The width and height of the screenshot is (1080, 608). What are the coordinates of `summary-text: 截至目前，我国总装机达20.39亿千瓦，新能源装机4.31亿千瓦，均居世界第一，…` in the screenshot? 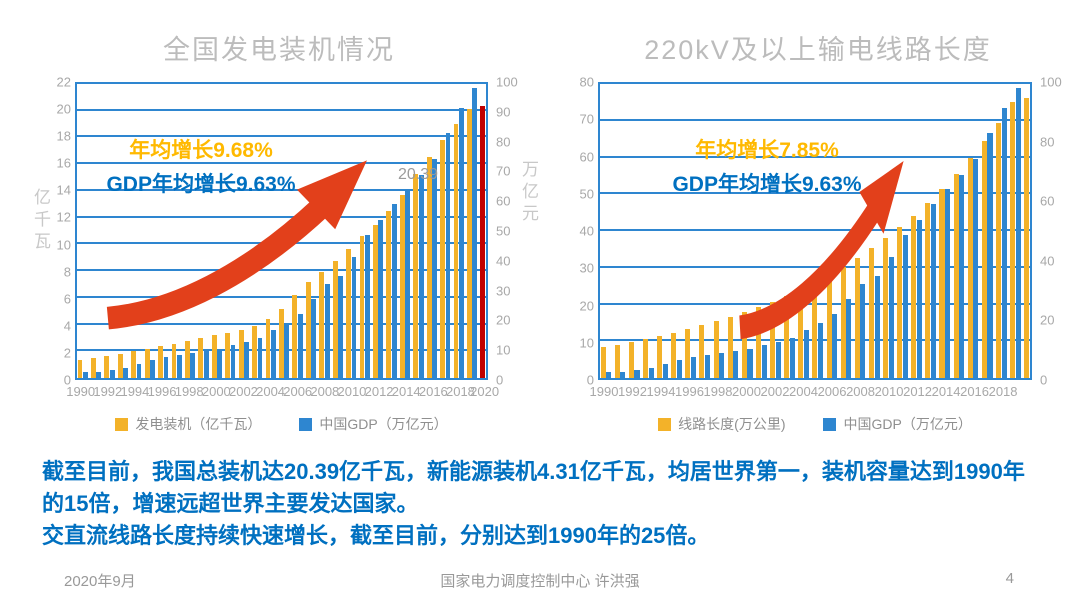 It's located at (542, 504).